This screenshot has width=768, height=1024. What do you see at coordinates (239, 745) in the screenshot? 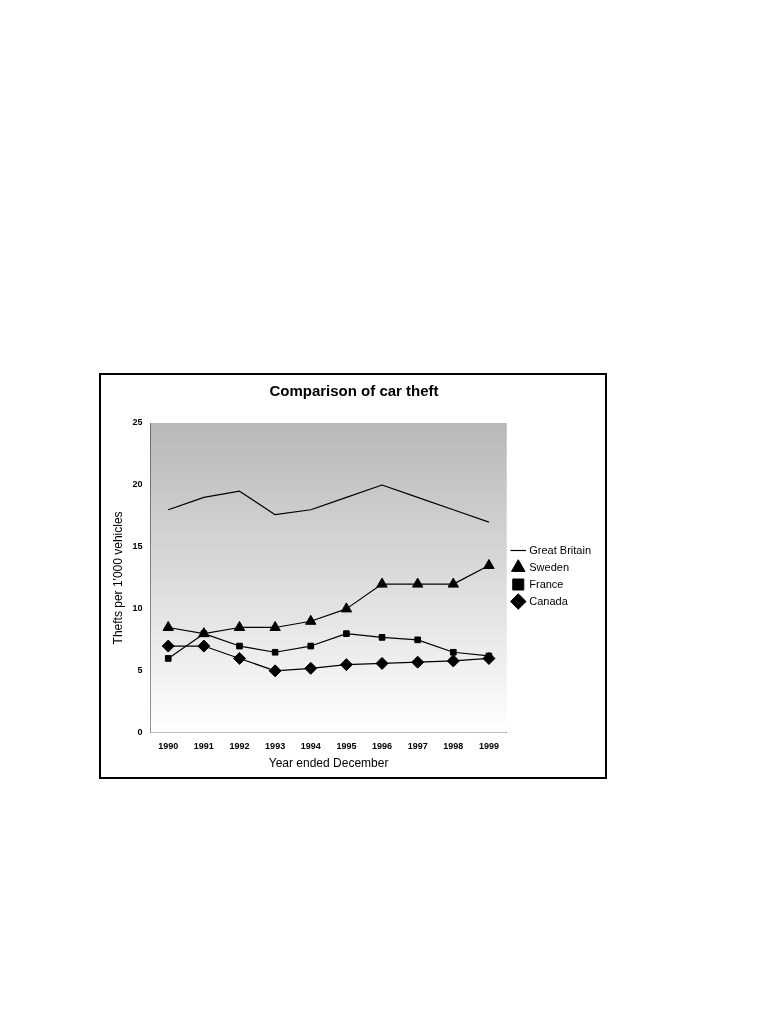
I see `x-tick-label: 1992` at bounding box center [239, 745].